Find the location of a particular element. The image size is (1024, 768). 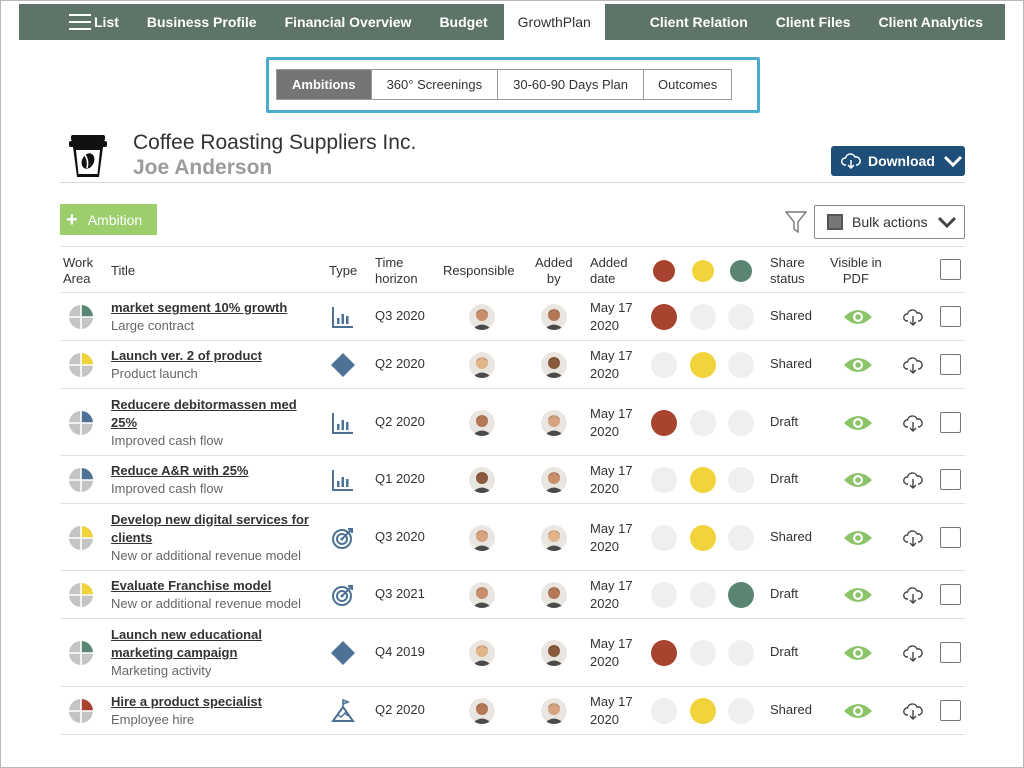

ambition-title-link: Reducere debitormassen med is located at coordinates (204, 404).